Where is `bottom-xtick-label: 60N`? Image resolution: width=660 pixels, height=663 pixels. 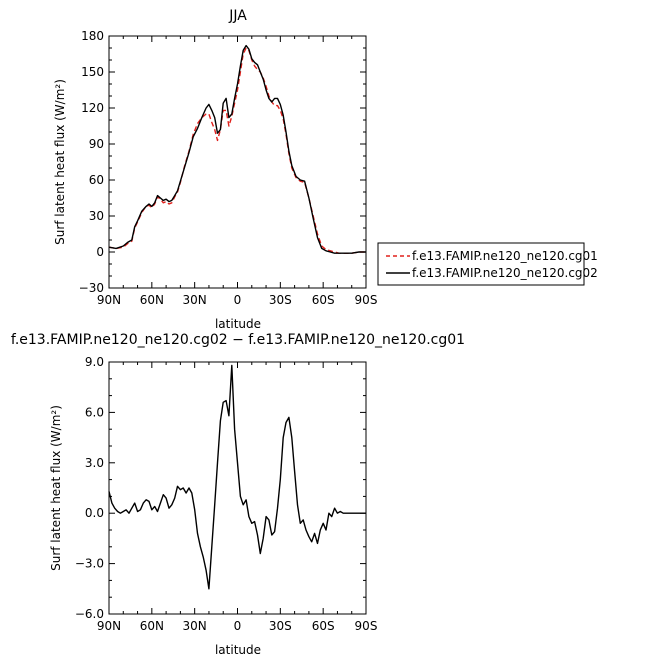 bottom-xtick-label: 60N is located at coordinates (152, 626).